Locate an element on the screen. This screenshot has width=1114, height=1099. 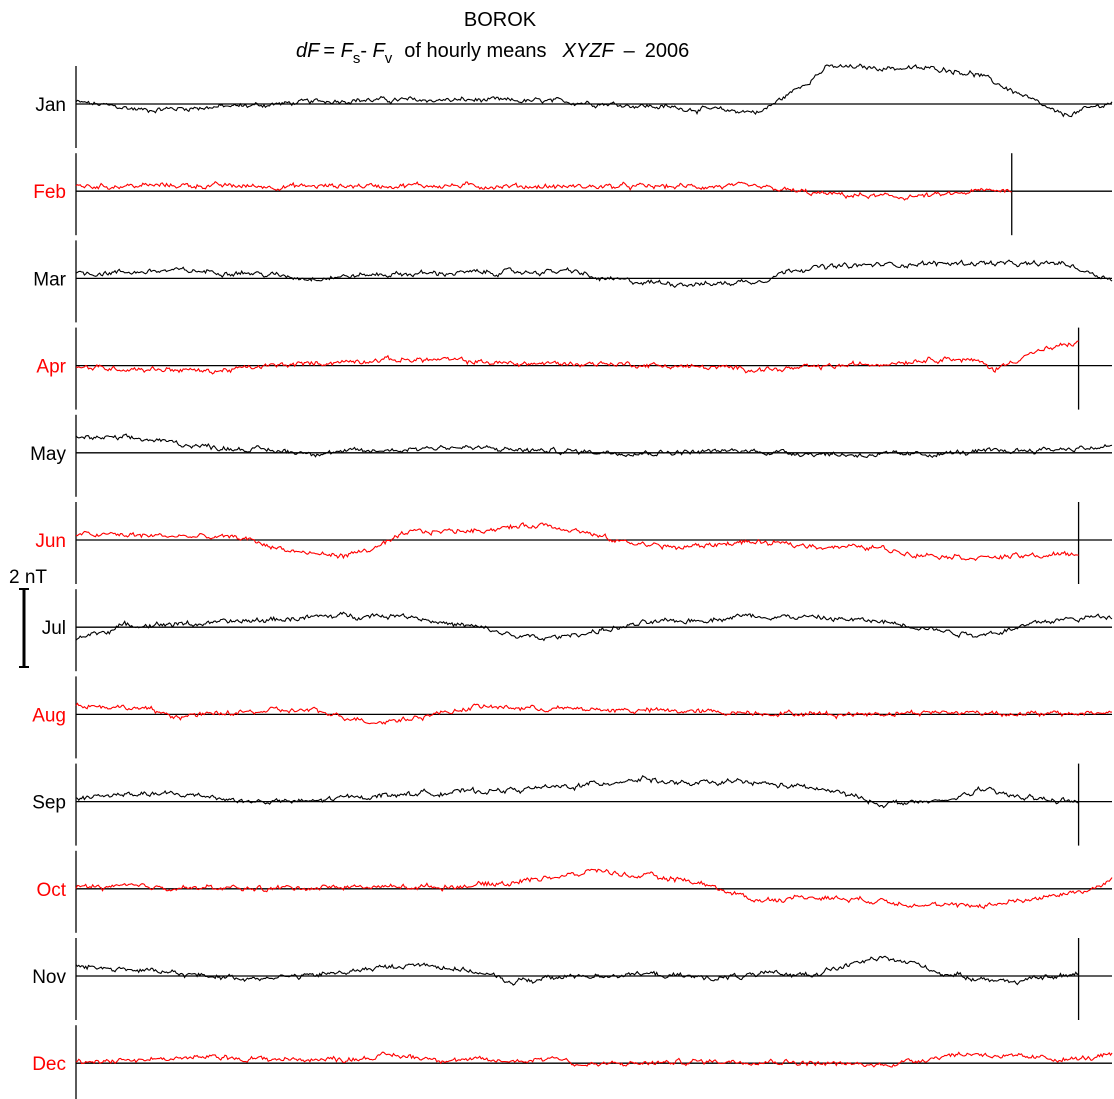
title-Fs: F is located at coordinates (348, 51).